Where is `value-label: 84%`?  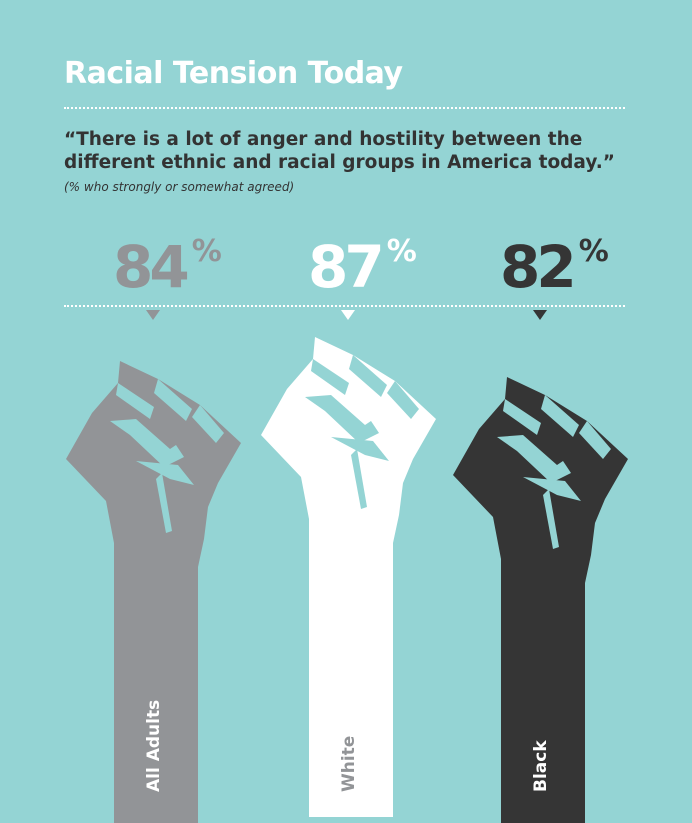
value-label: 84% is located at coordinates (167, 267).